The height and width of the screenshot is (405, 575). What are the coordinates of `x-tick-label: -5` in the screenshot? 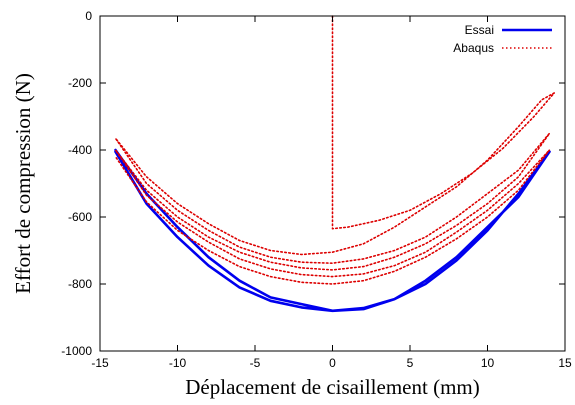 It's located at (255, 363).